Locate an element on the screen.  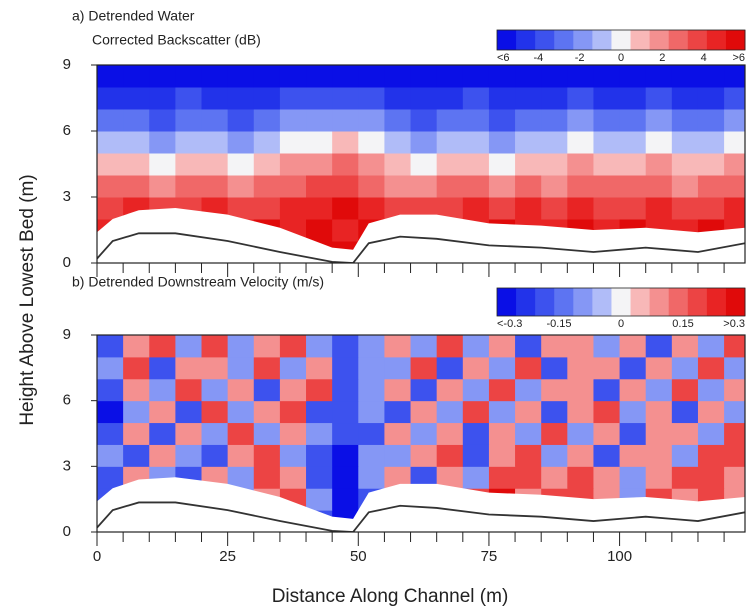
y-axis-label: Height Above Lowest Bed (m) is located at coordinates (27, 299).